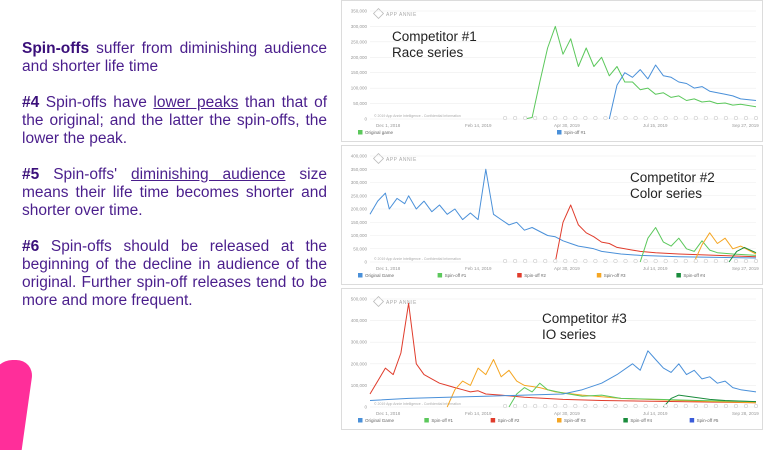  Describe the element at coordinates (655, 125) in the screenshot. I see `x-tick-label: Jul 15, 2019` at that location.